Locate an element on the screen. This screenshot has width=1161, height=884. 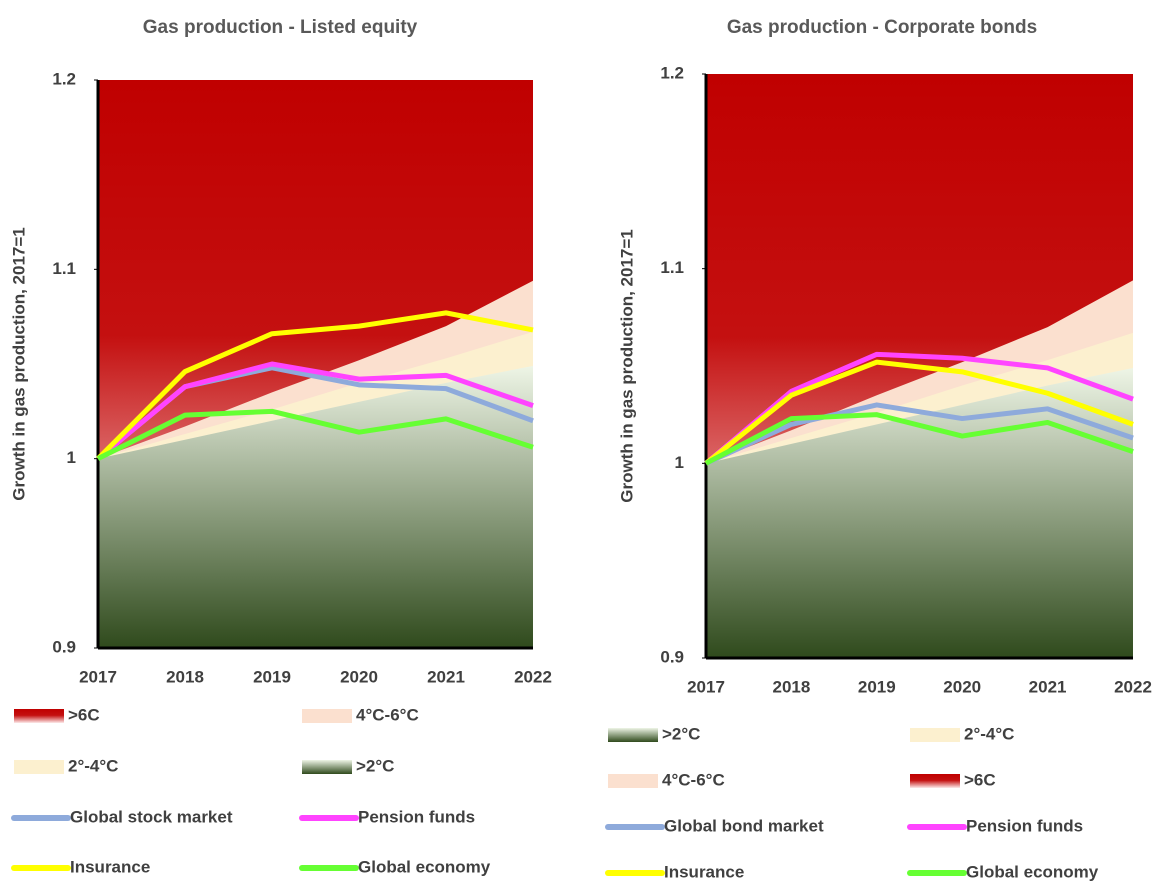
chart-title: Gas production - Listed equity is located at coordinates (280, 27).